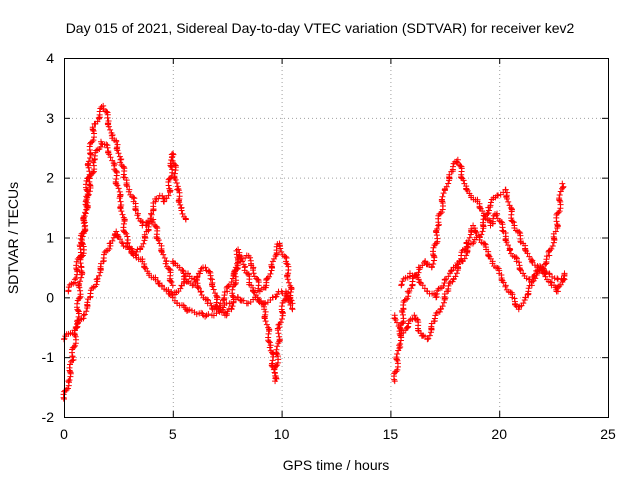 This screenshot has height=480, width=640. What do you see at coordinates (499, 434) in the screenshot?
I see `x-tick-label: 20` at bounding box center [499, 434].